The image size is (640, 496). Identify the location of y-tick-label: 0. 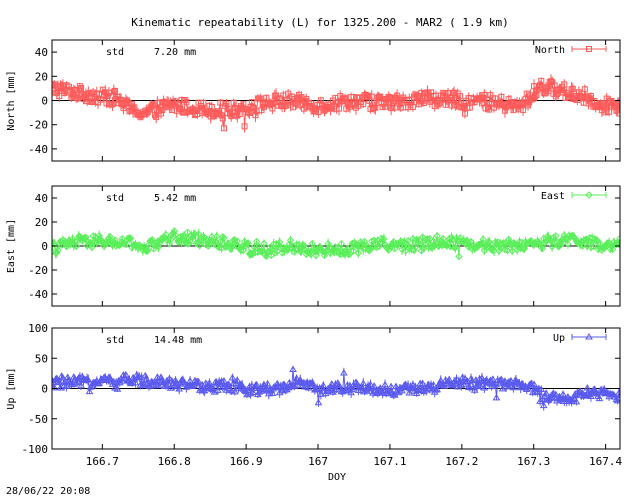
(44, 246).